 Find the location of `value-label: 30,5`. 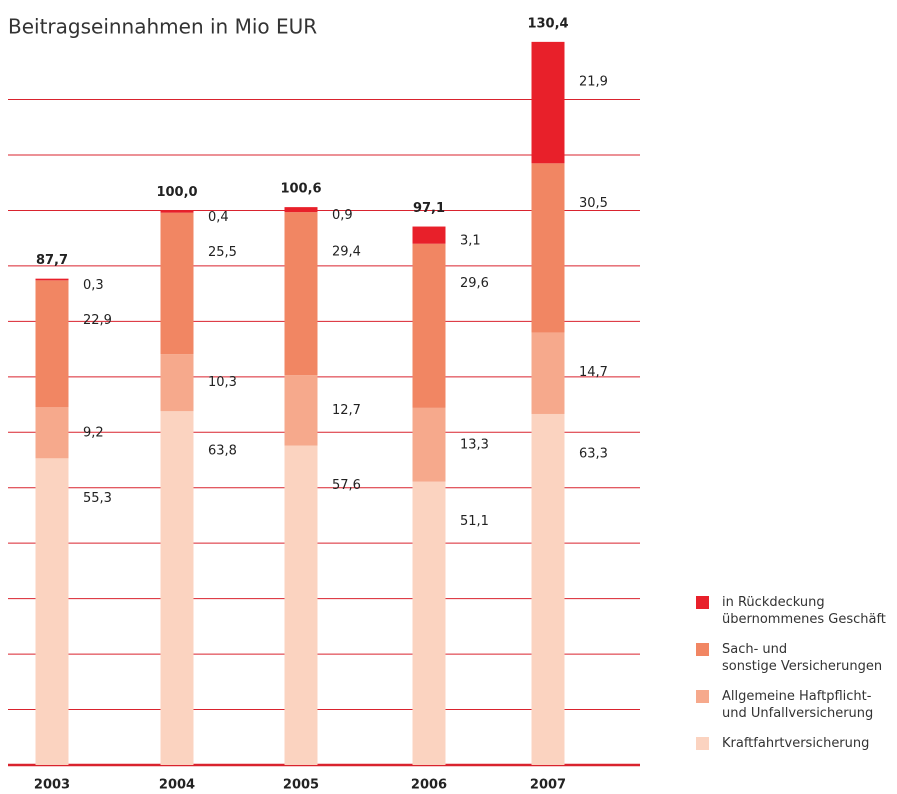

value-label: 30,5 is located at coordinates (593, 203).